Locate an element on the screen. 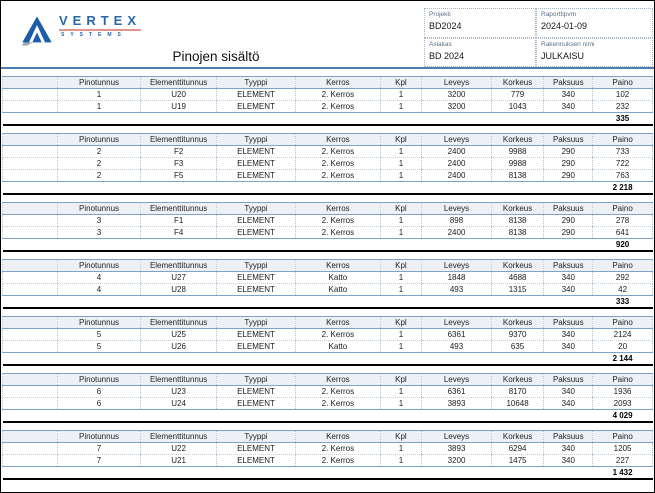 This screenshot has height=493, width=655. info-cell-report-date: Raporttipvm 2024-01-09 is located at coordinates (594, 23).